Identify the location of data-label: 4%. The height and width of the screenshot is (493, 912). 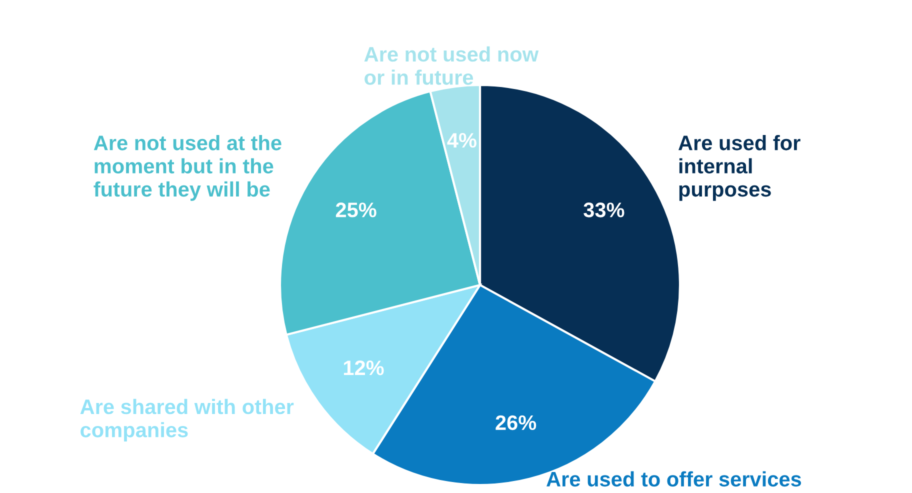
(461, 140).